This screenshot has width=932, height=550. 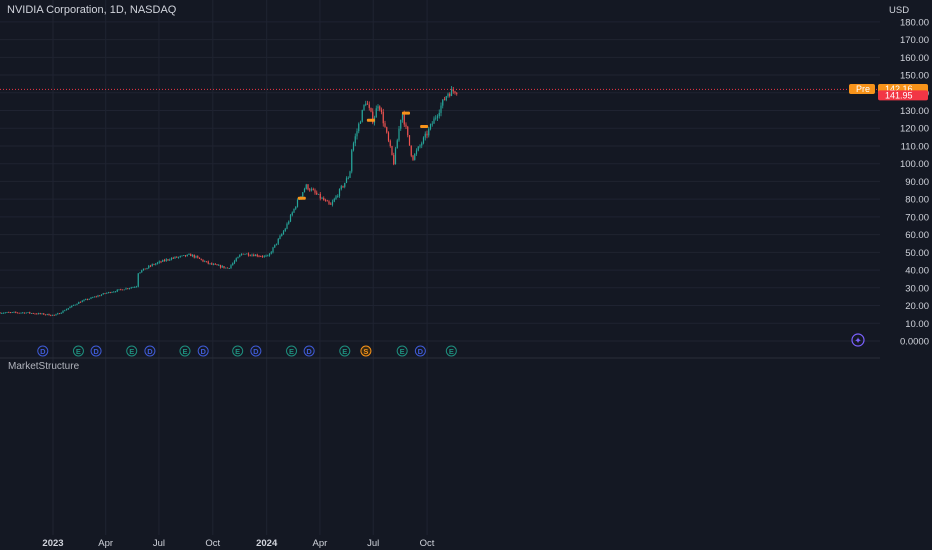 What do you see at coordinates (914, 164) in the screenshot?
I see `y-tick-label: 100.00` at bounding box center [914, 164].